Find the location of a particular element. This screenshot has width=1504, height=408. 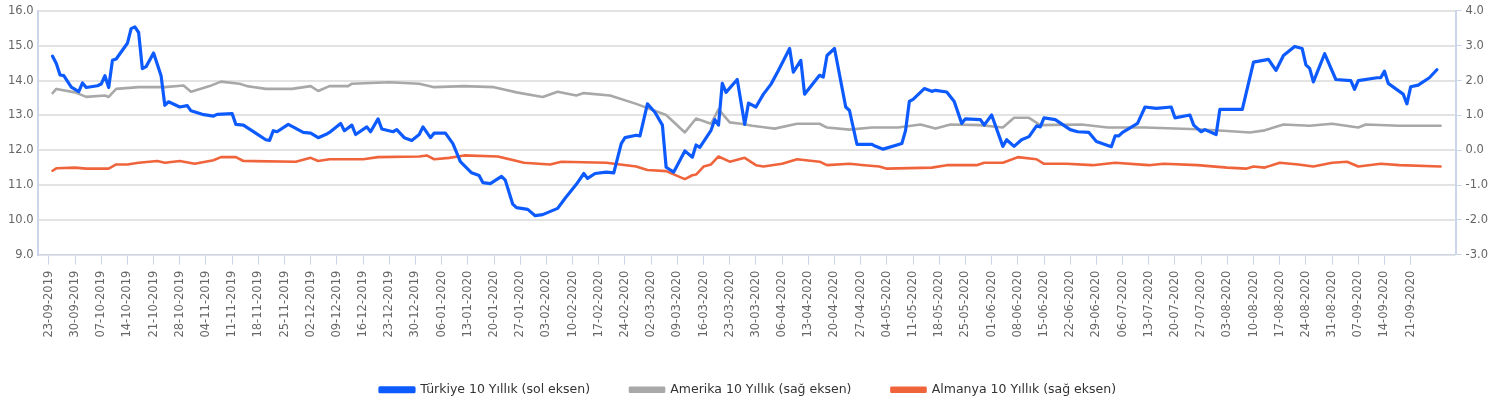

y-tick-label: 16.0 is located at coordinates (21, 9).